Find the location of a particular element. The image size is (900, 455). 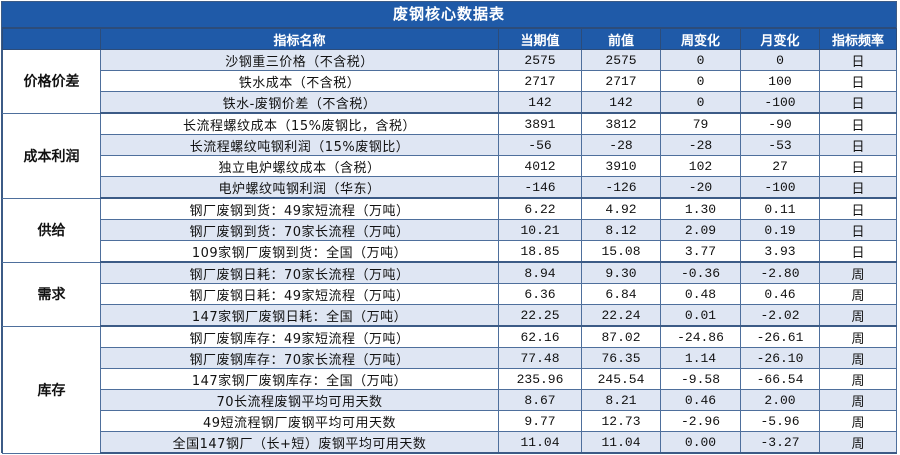

weekly-change: 1.14 is located at coordinates (700, 358).